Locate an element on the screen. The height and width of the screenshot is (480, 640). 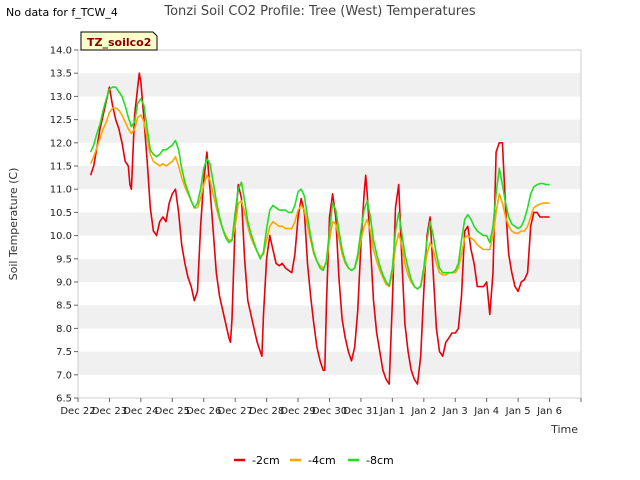
y-tick-label: 10.5 is located at coordinates (61, 213).